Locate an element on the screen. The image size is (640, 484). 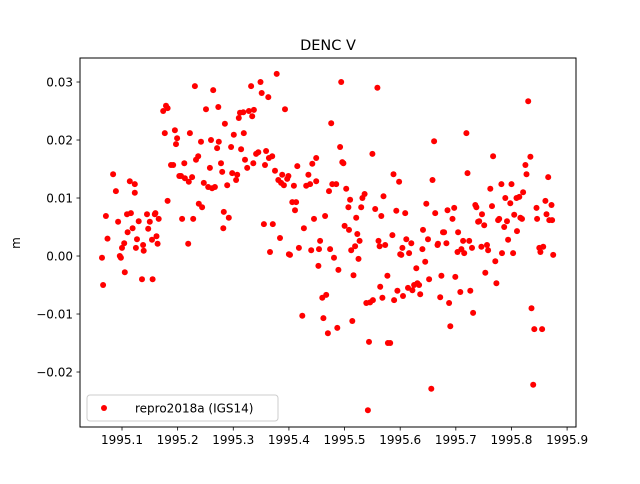
legend-label: repro2018a (IGS14) is located at coordinates (194, 409).